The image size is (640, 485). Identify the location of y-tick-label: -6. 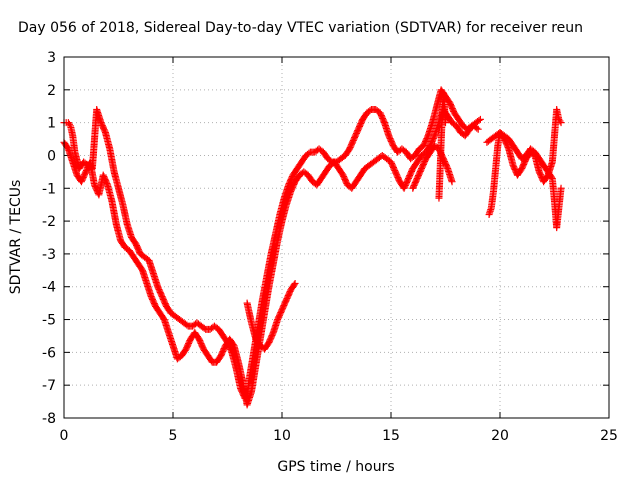
(49, 353).